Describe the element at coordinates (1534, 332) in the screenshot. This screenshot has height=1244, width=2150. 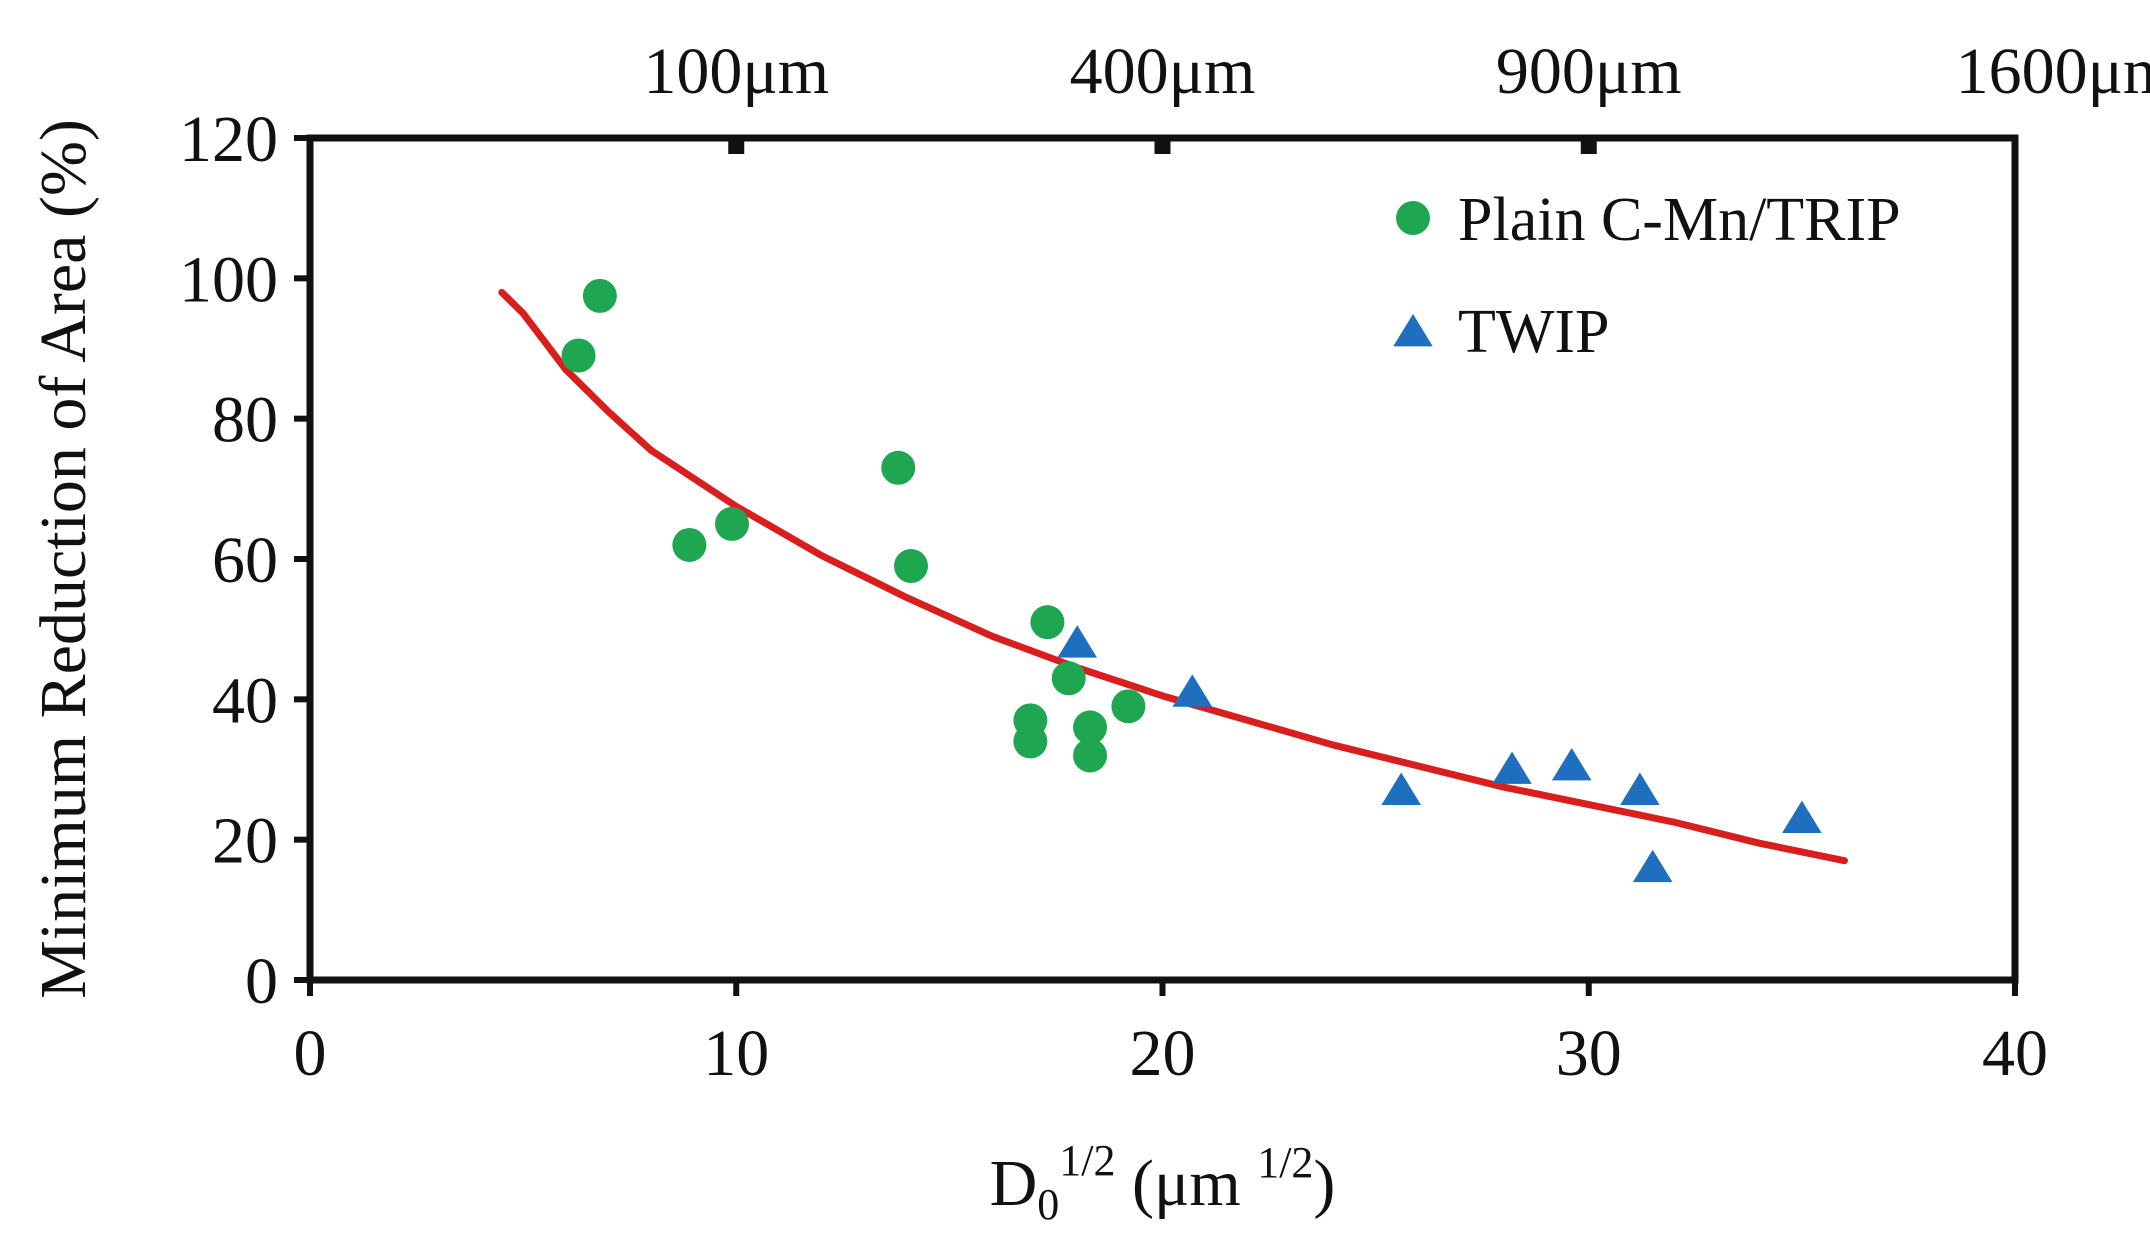
I see `legend-label: TWIP` at that location.